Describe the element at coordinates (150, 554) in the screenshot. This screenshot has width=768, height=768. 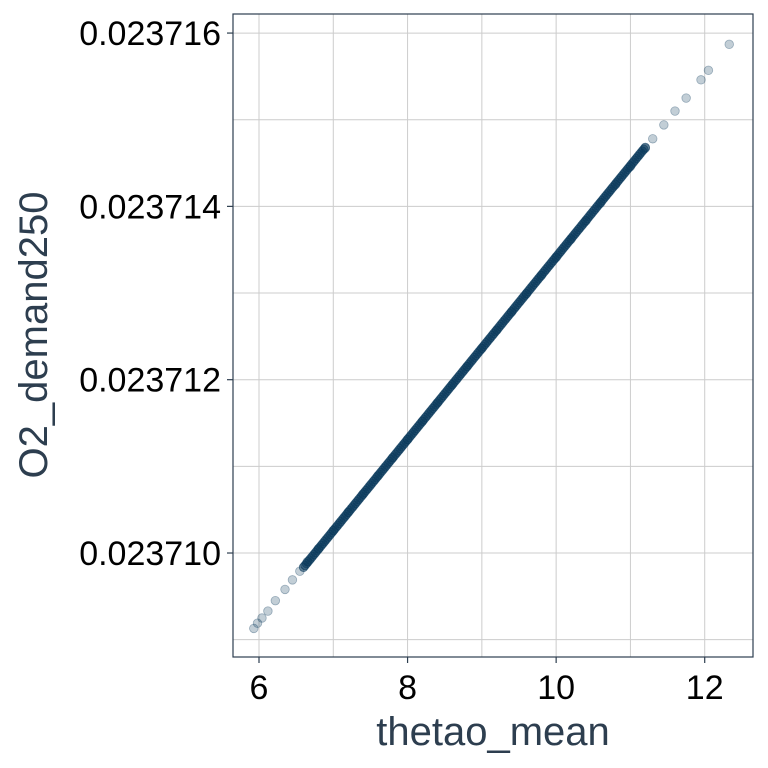
I see `y-tick-label: 0.023710` at that location.